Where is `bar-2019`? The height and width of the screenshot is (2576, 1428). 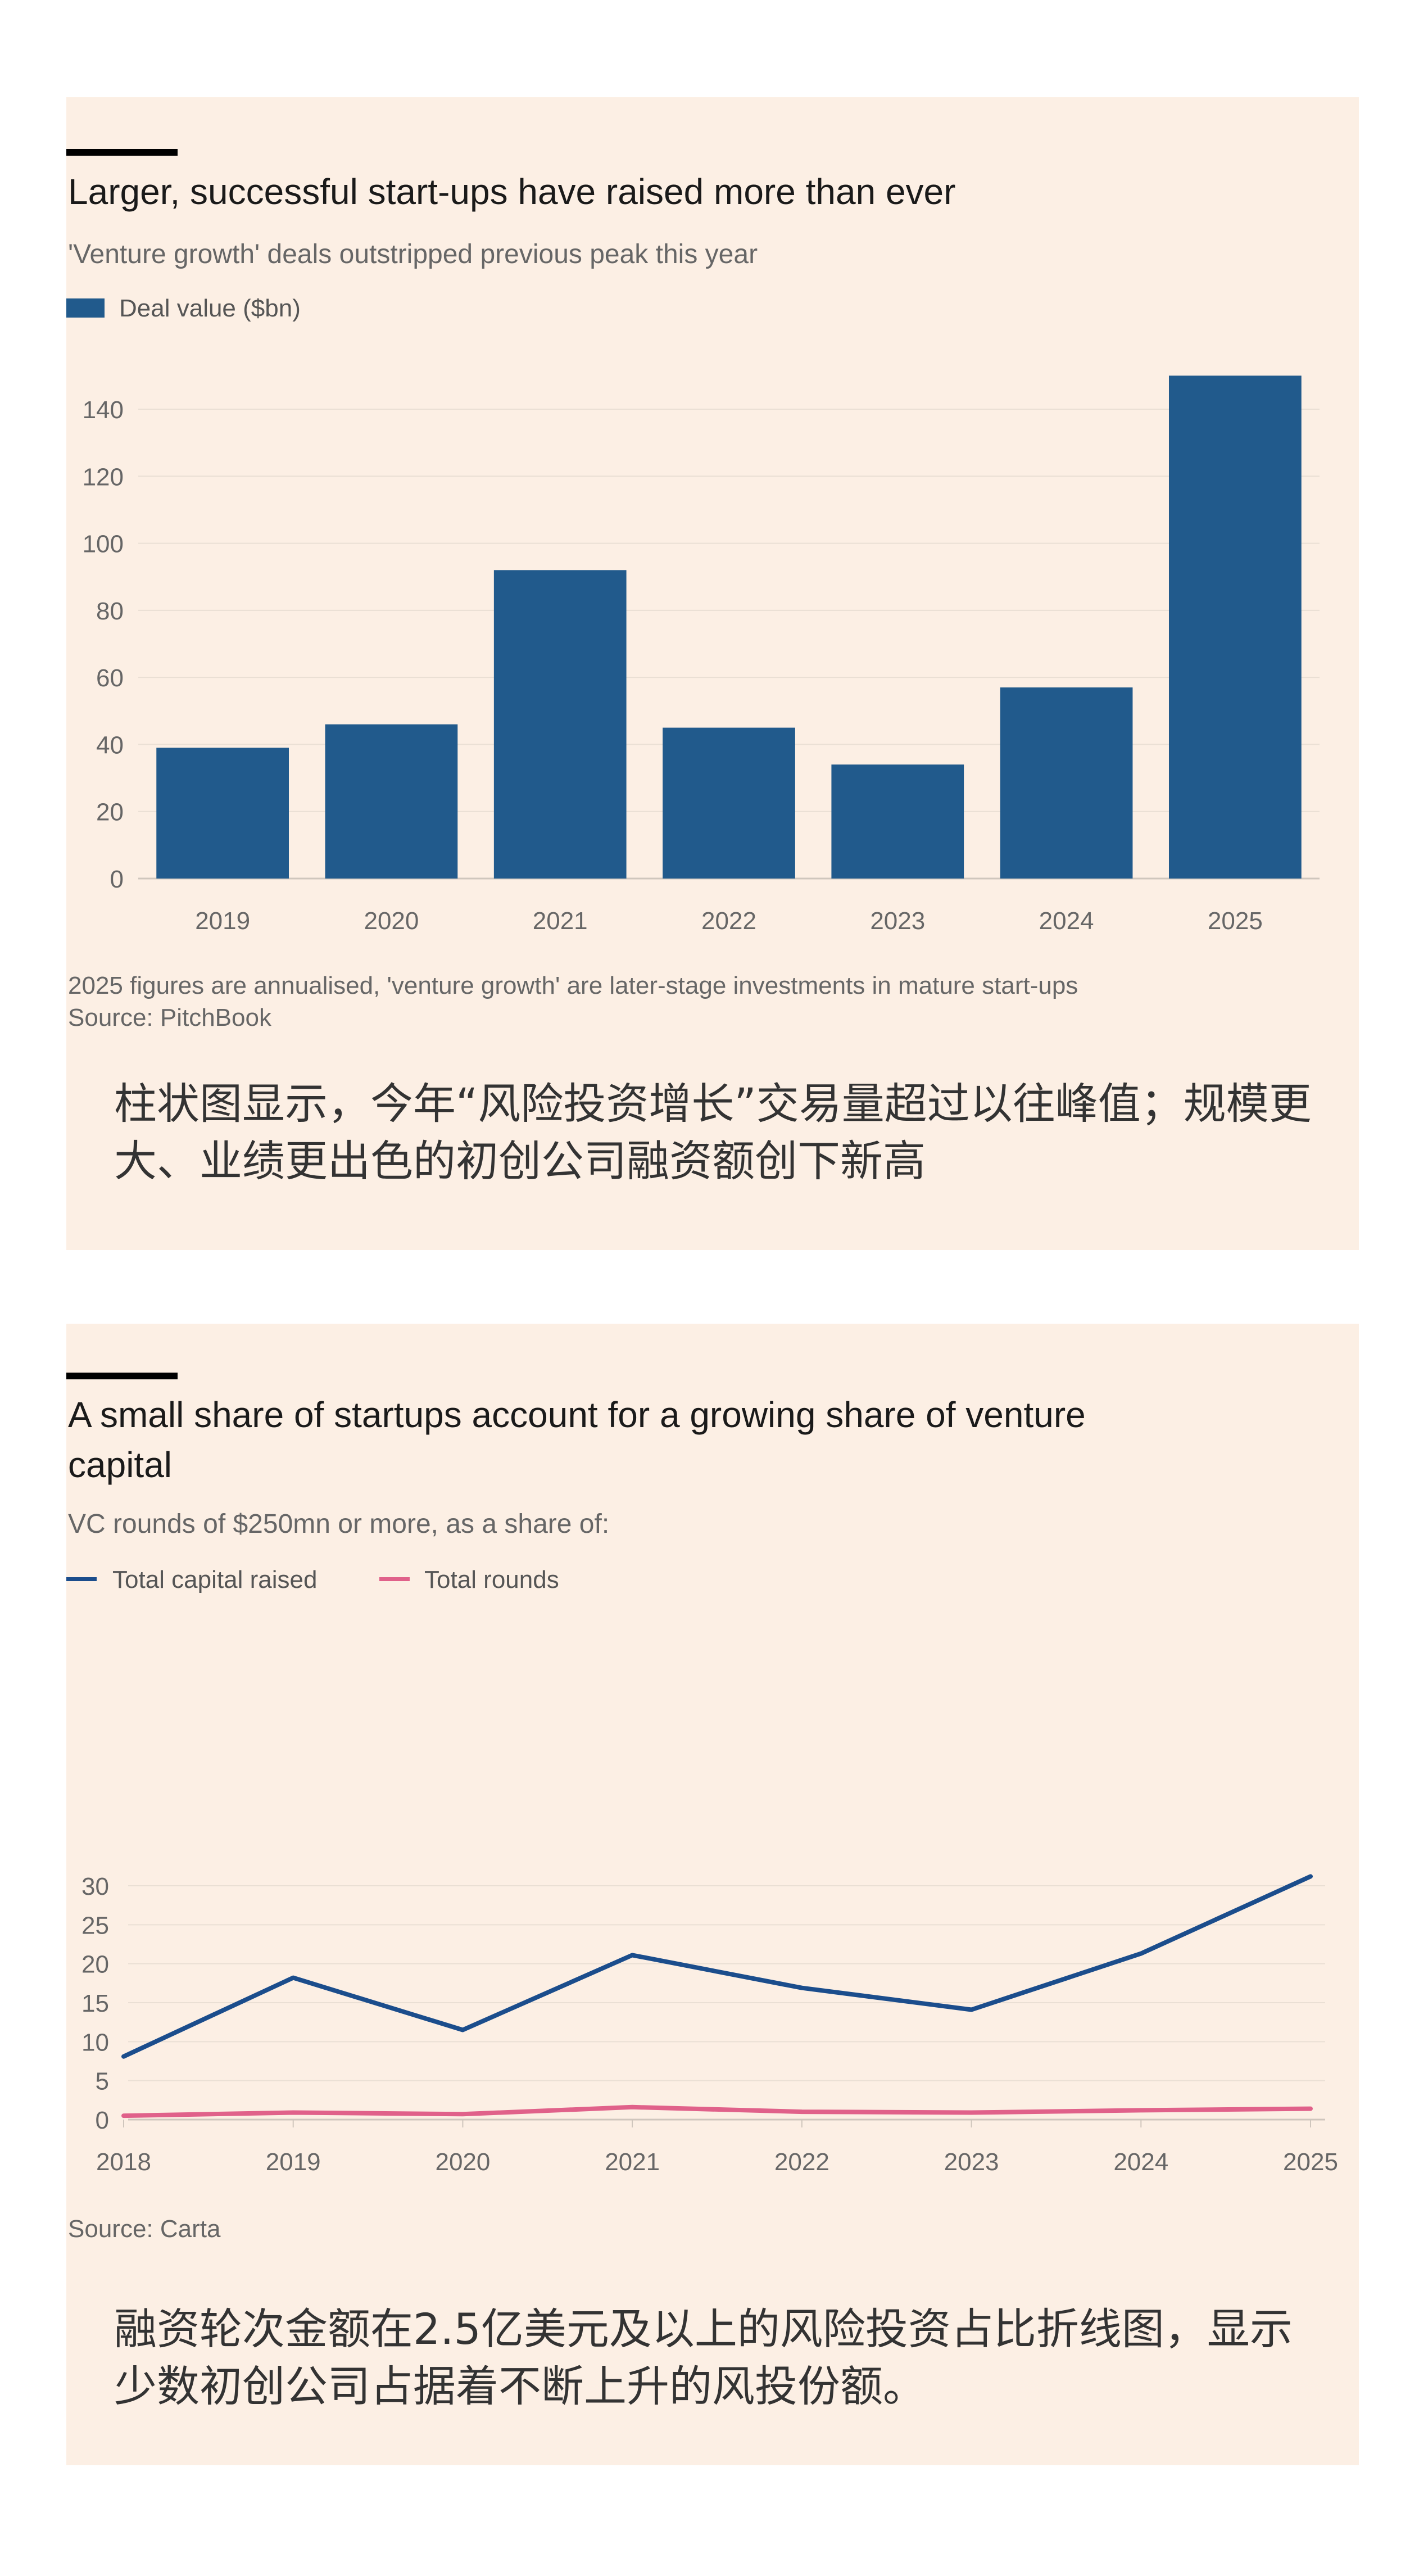 bar-2019 is located at coordinates (222, 813).